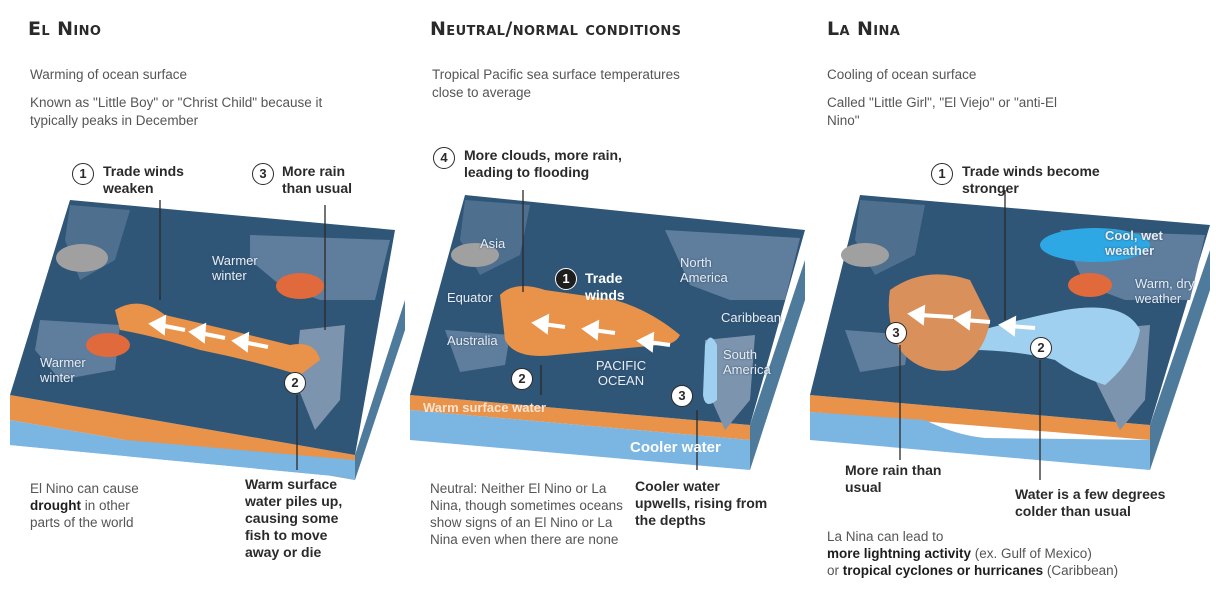  What do you see at coordinates (675, 447) in the screenshot?
I see `label-cooler-water: Cooler water` at bounding box center [675, 447].